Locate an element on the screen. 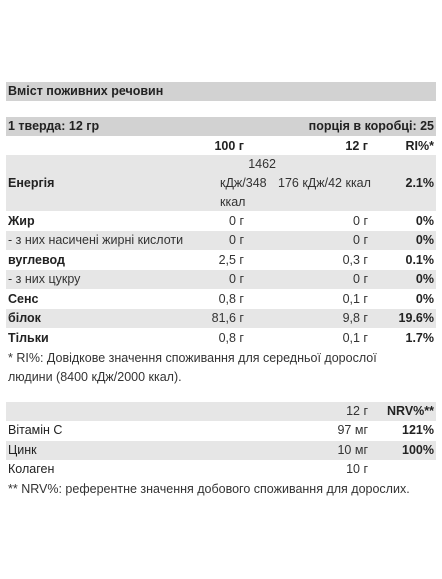 The width and height of the screenshot is (442, 579). vitamins-header-amount: 12 г is located at coordinates (357, 411).